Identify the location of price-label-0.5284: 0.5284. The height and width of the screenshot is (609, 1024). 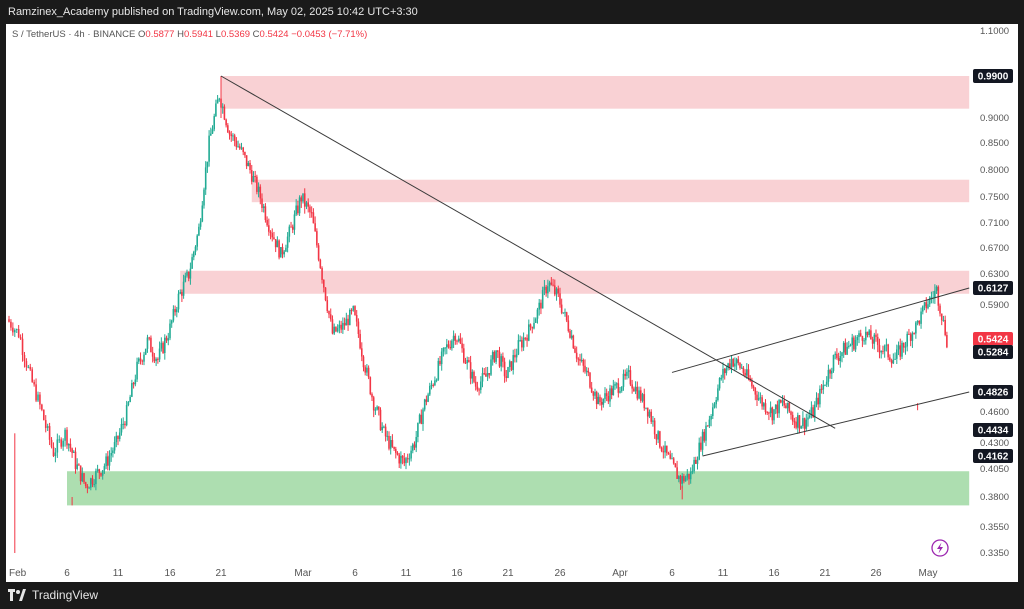
(993, 352).